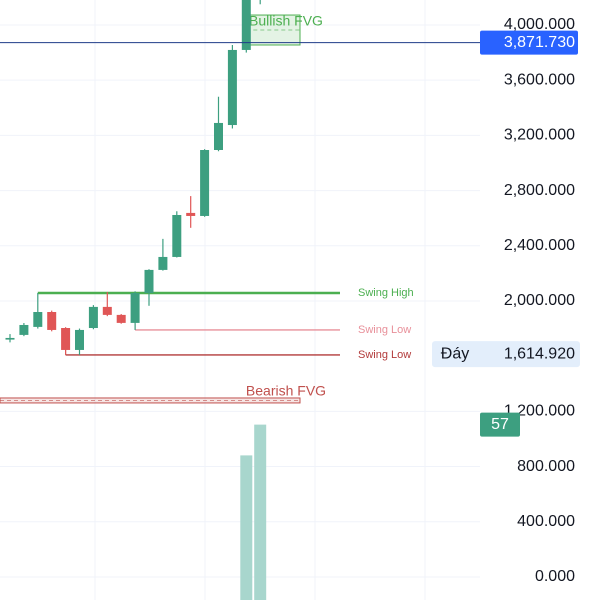 The image size is (600, 600). I want to click on y-tick-label: 2,000.000, so click(539, 300).